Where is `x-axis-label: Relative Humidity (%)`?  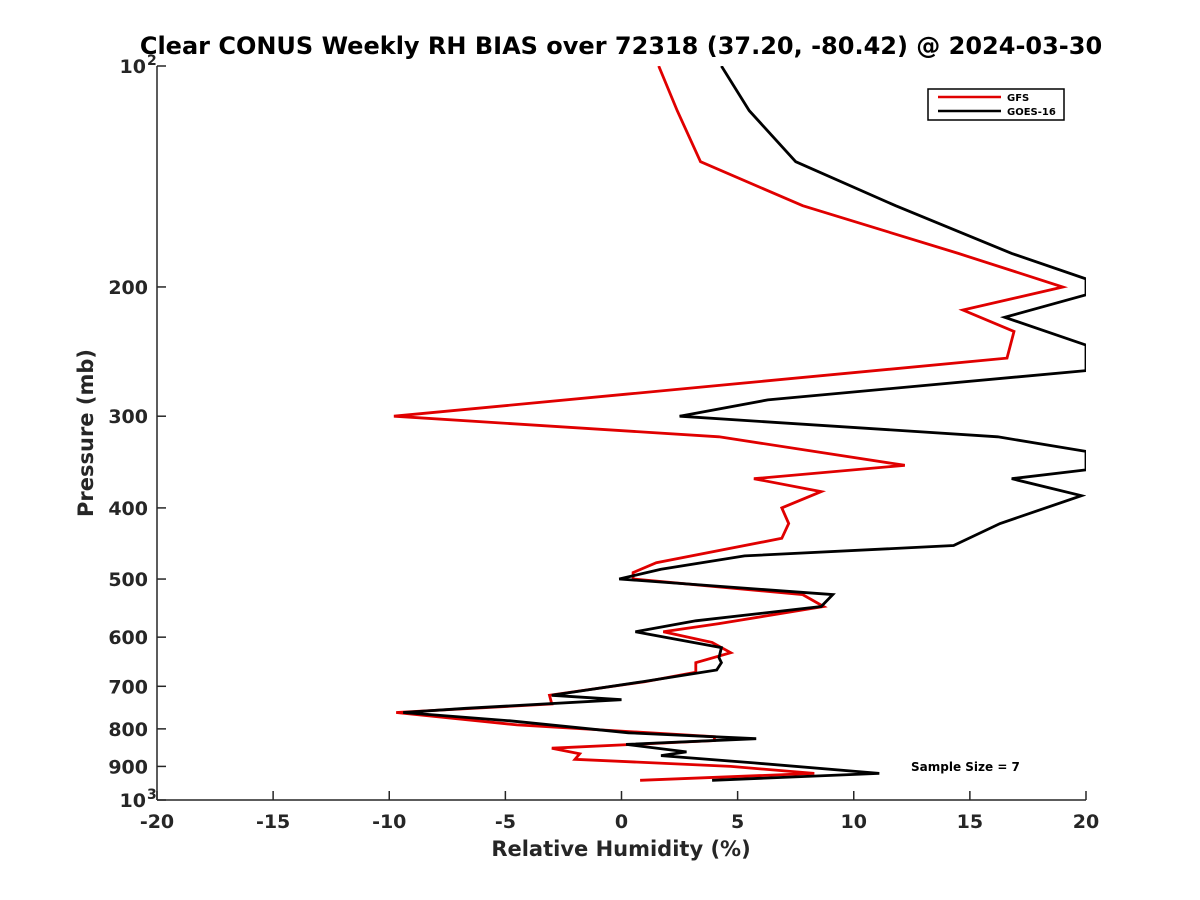 x-axis-label: Relative Humidity (%) is located at coordinates (620, 849).